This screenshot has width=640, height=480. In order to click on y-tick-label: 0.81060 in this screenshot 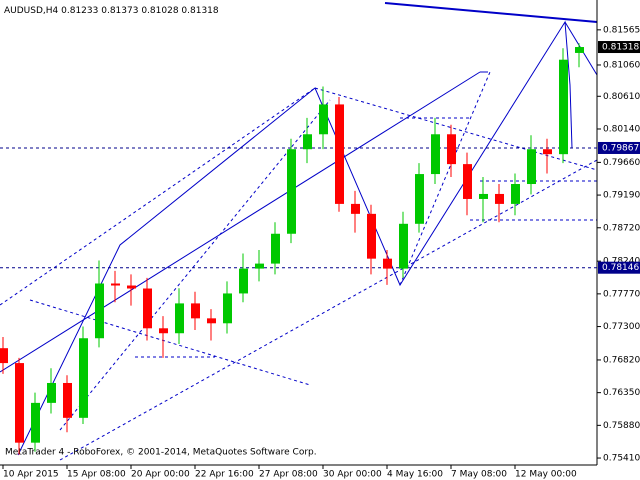, I will do `click(621, 65)`.